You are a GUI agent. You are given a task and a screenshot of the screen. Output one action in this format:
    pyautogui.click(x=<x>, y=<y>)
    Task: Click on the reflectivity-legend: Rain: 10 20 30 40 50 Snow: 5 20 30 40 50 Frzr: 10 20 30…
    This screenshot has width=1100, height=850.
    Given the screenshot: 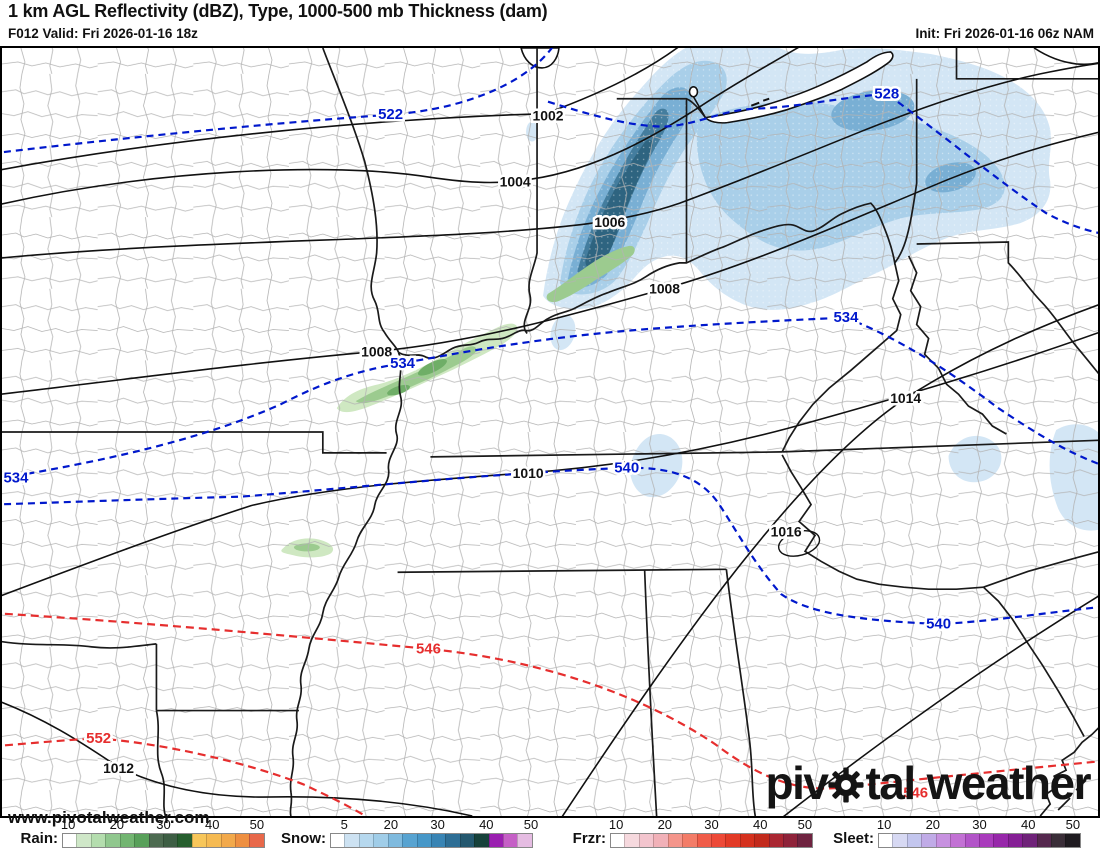 What is the action you would take?
    pyautogui.click(x=550, y=833)
    